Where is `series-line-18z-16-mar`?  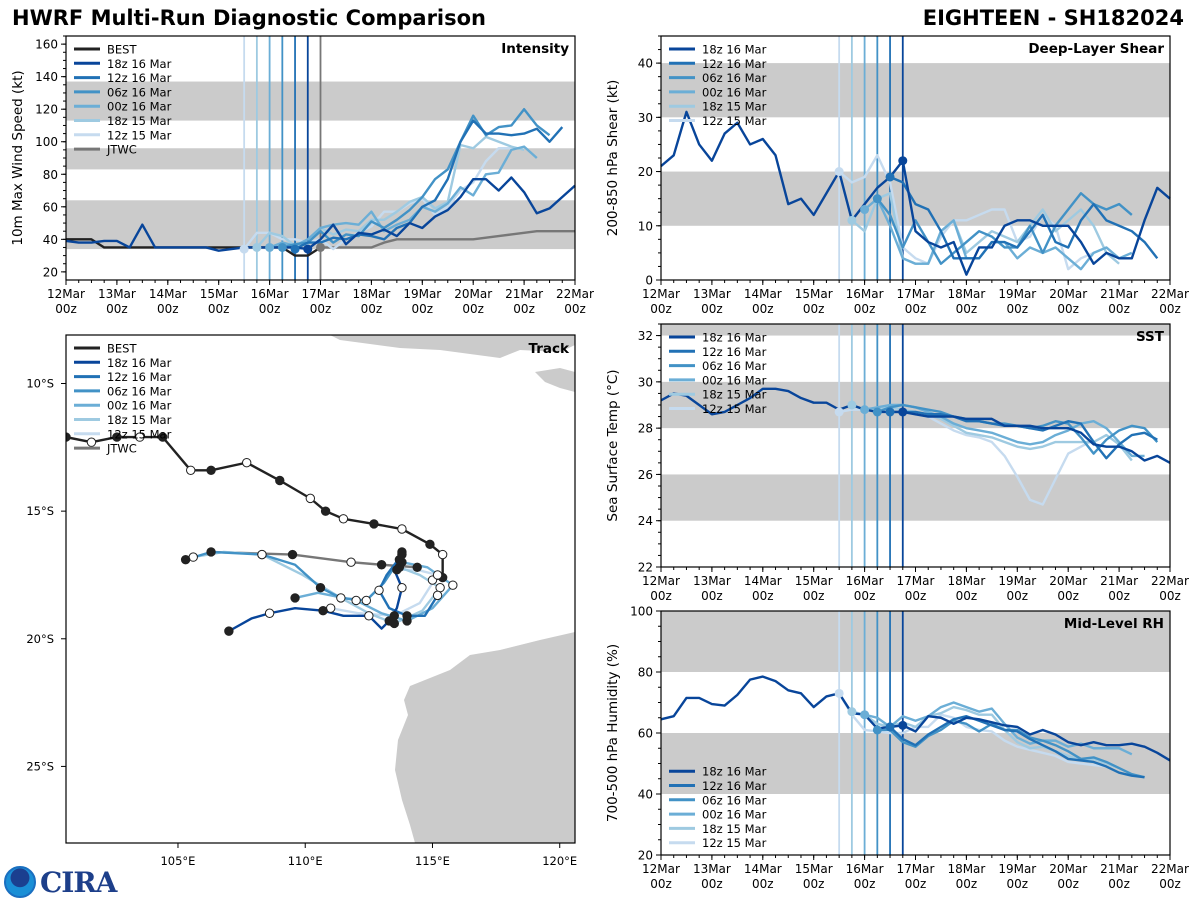
series-line-18z-16-mar is located at coordinates (915, 425).